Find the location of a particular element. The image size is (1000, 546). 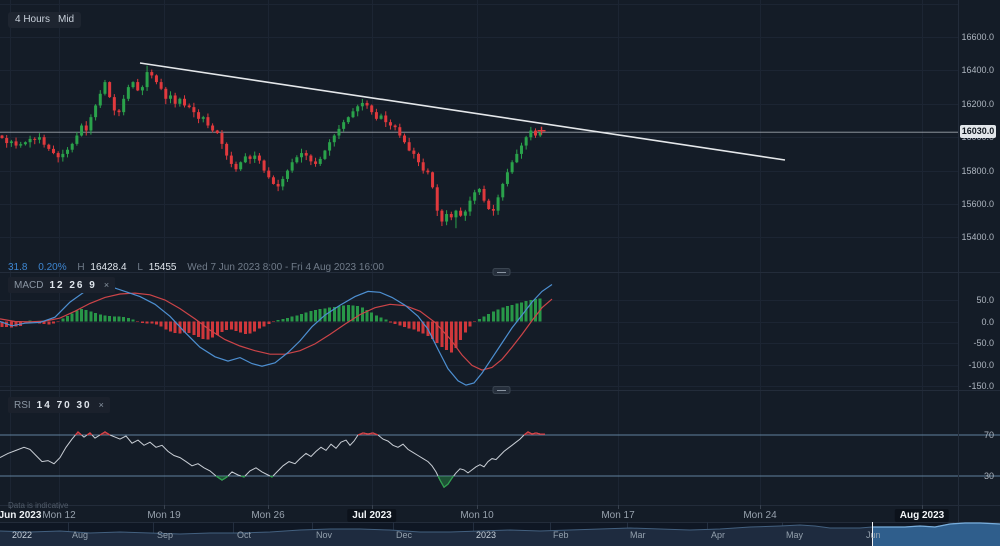

navigator-label: Jun is located at coordinates (873, 535).